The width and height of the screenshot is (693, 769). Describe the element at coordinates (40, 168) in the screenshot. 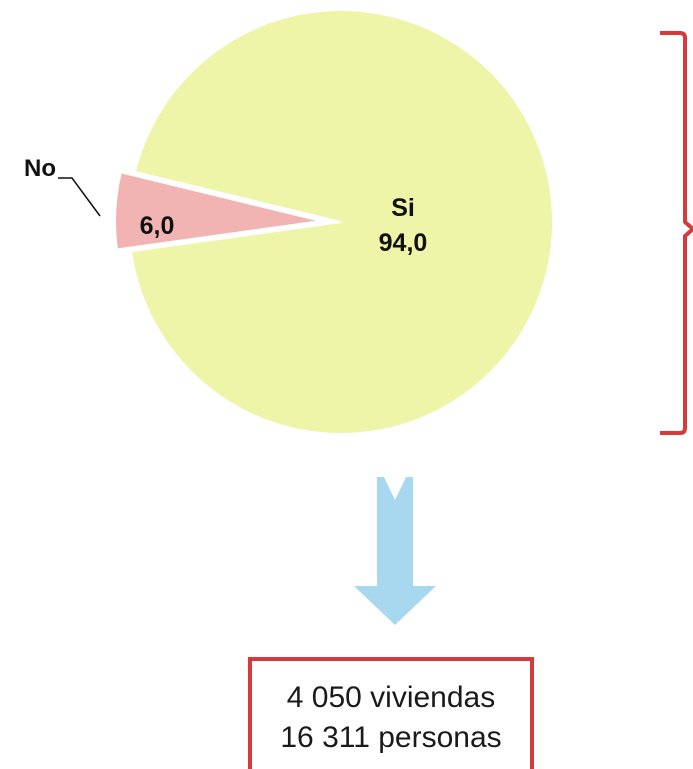

I see `slice-category-label-no: No` at that location.